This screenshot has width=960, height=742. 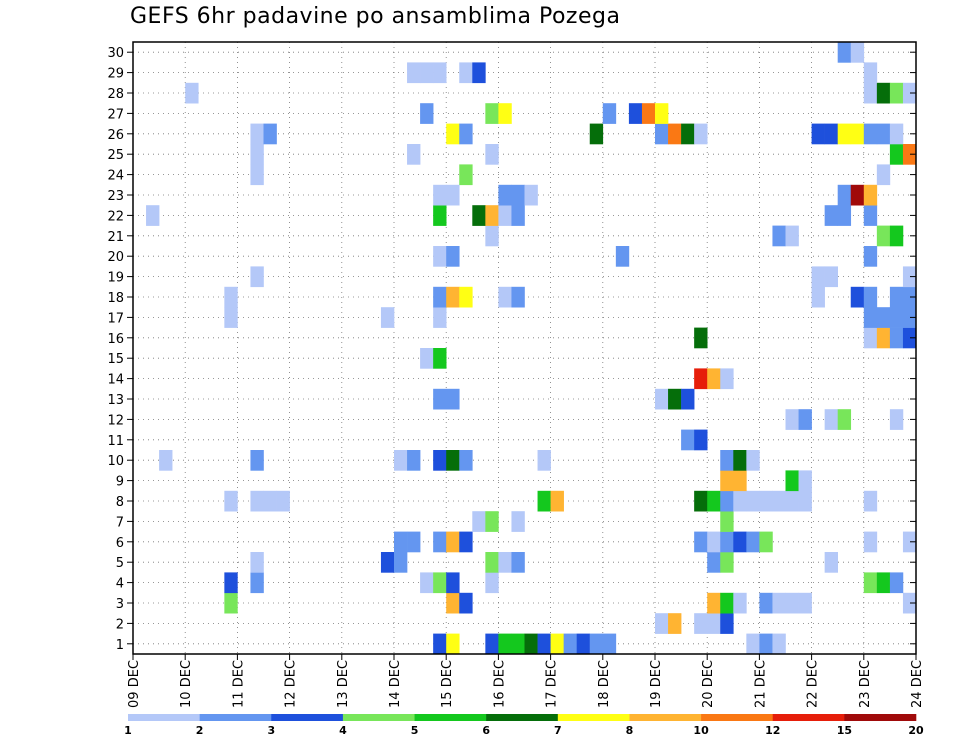 What do you see at coordinates (558, 730) in the screenshot?
I see `colorbar-label: 7` at bounding box center [558, 730].